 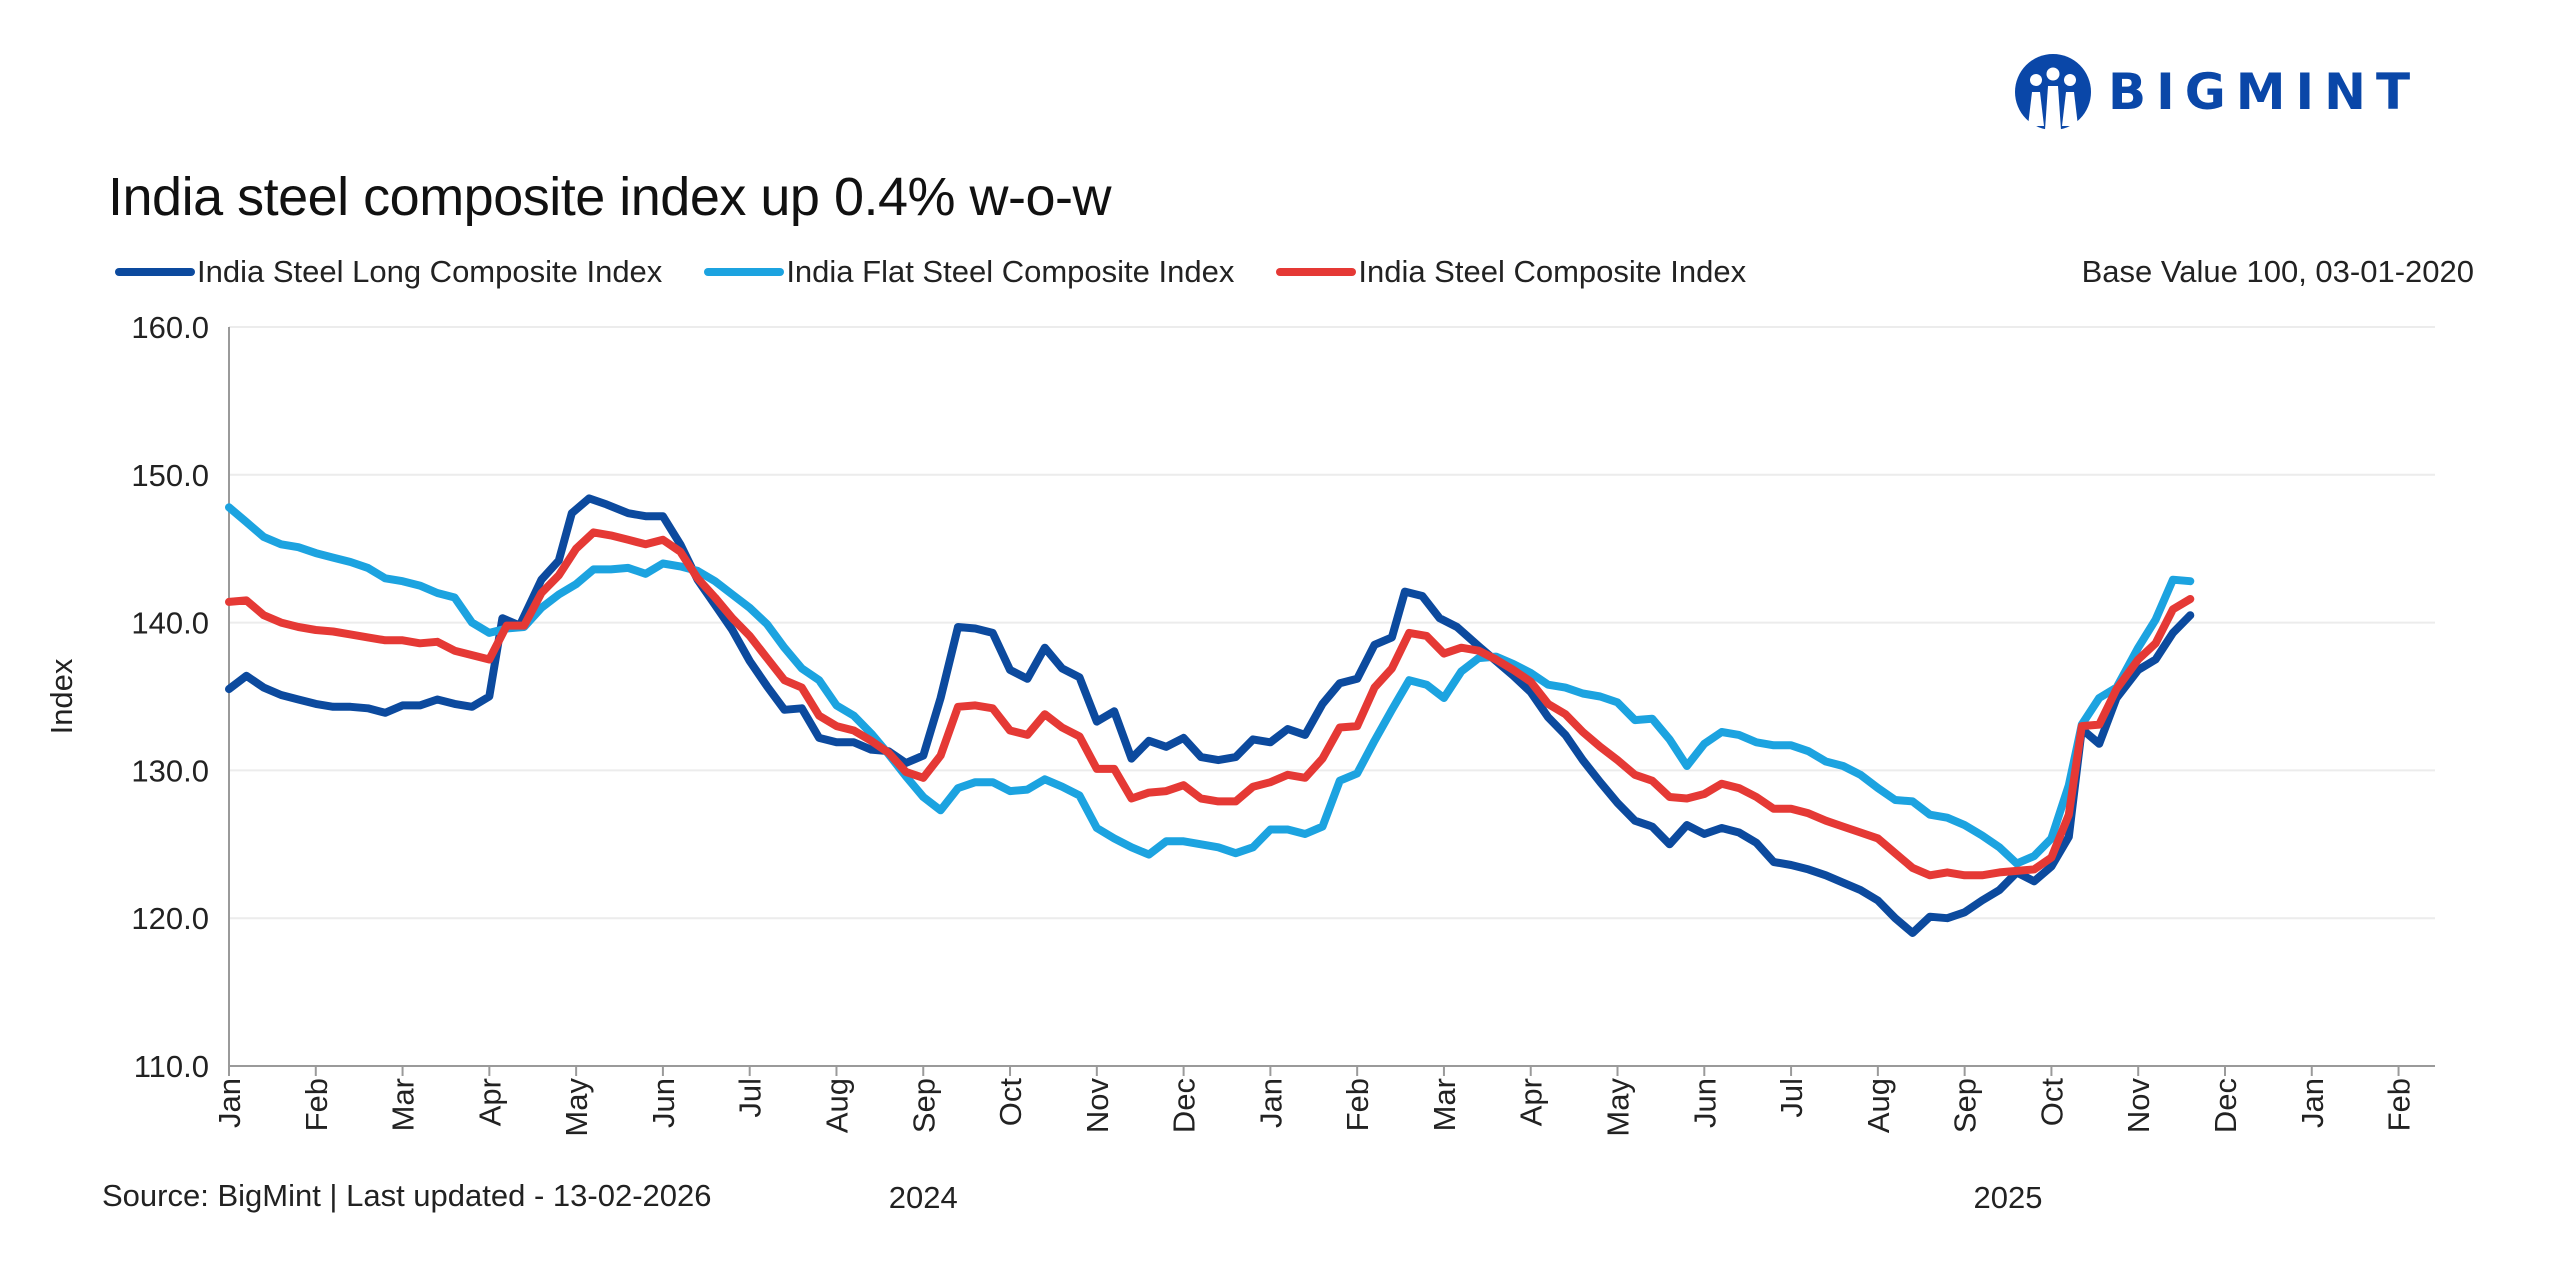 I want to click on y-tick-label: 160.0, so click(x=170, y=327).